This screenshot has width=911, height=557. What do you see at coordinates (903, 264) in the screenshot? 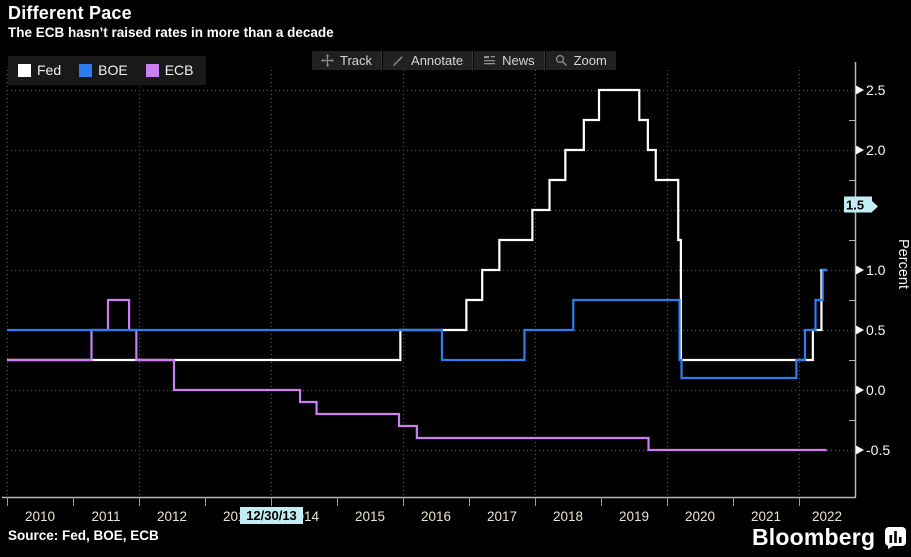
I see `y-axis-title: Percent` at bounding box center [903, 264].